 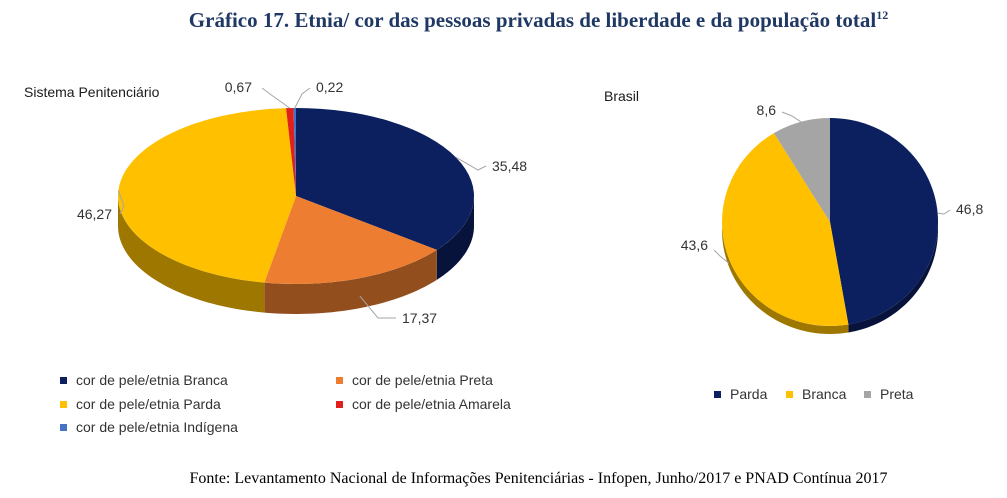 What do you see at coordinates (767, 110) in the screenshot?
I see `pie2-data-label-2: 8,6` at bounding box center [767, 110].